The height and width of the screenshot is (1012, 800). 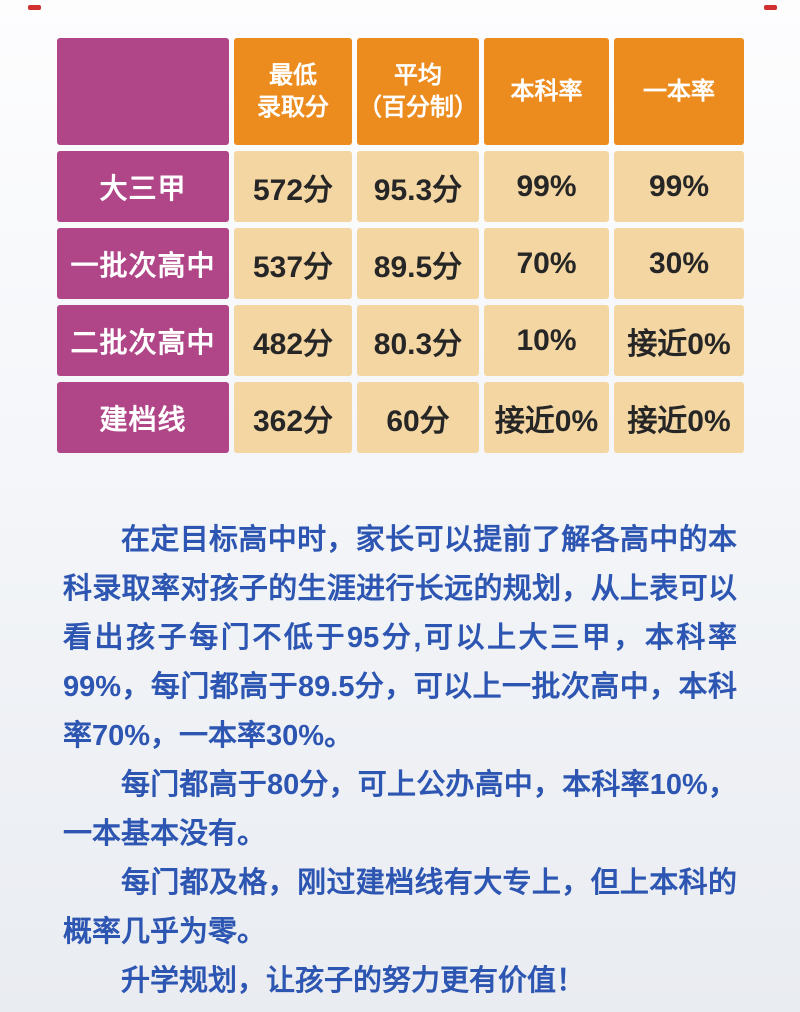 I want to click on analysis-paragraph: 升学规划，让孩子的努力更有价值！, so click(x=353, y=981).